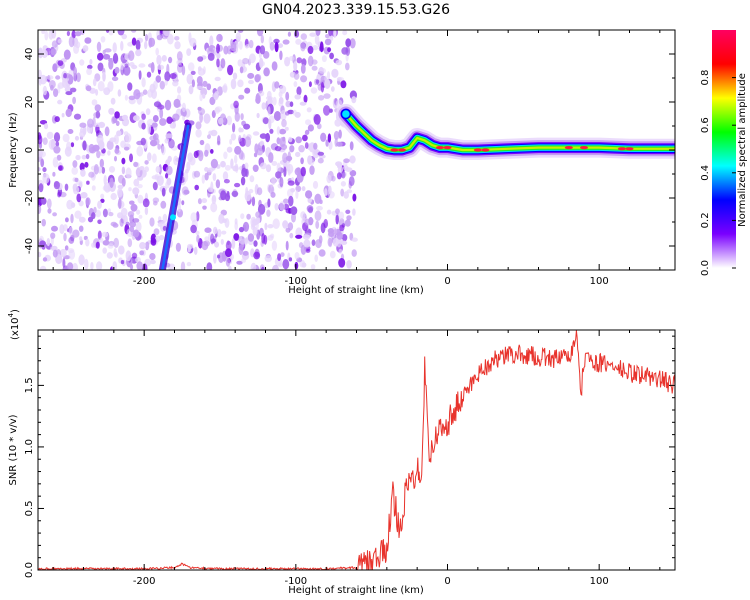 This screenshot has width=750, height=600. I want to click on streak-core, so click(175, 197).